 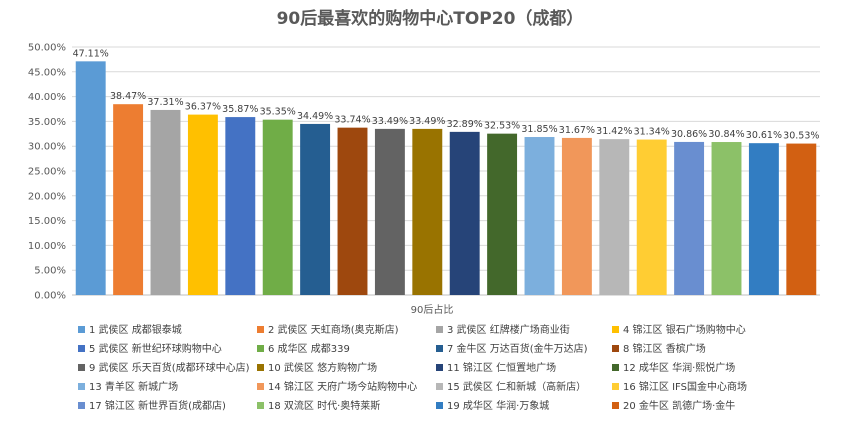 I want to click on y-tick-label: 0.00%, so click(x=50, y=296).